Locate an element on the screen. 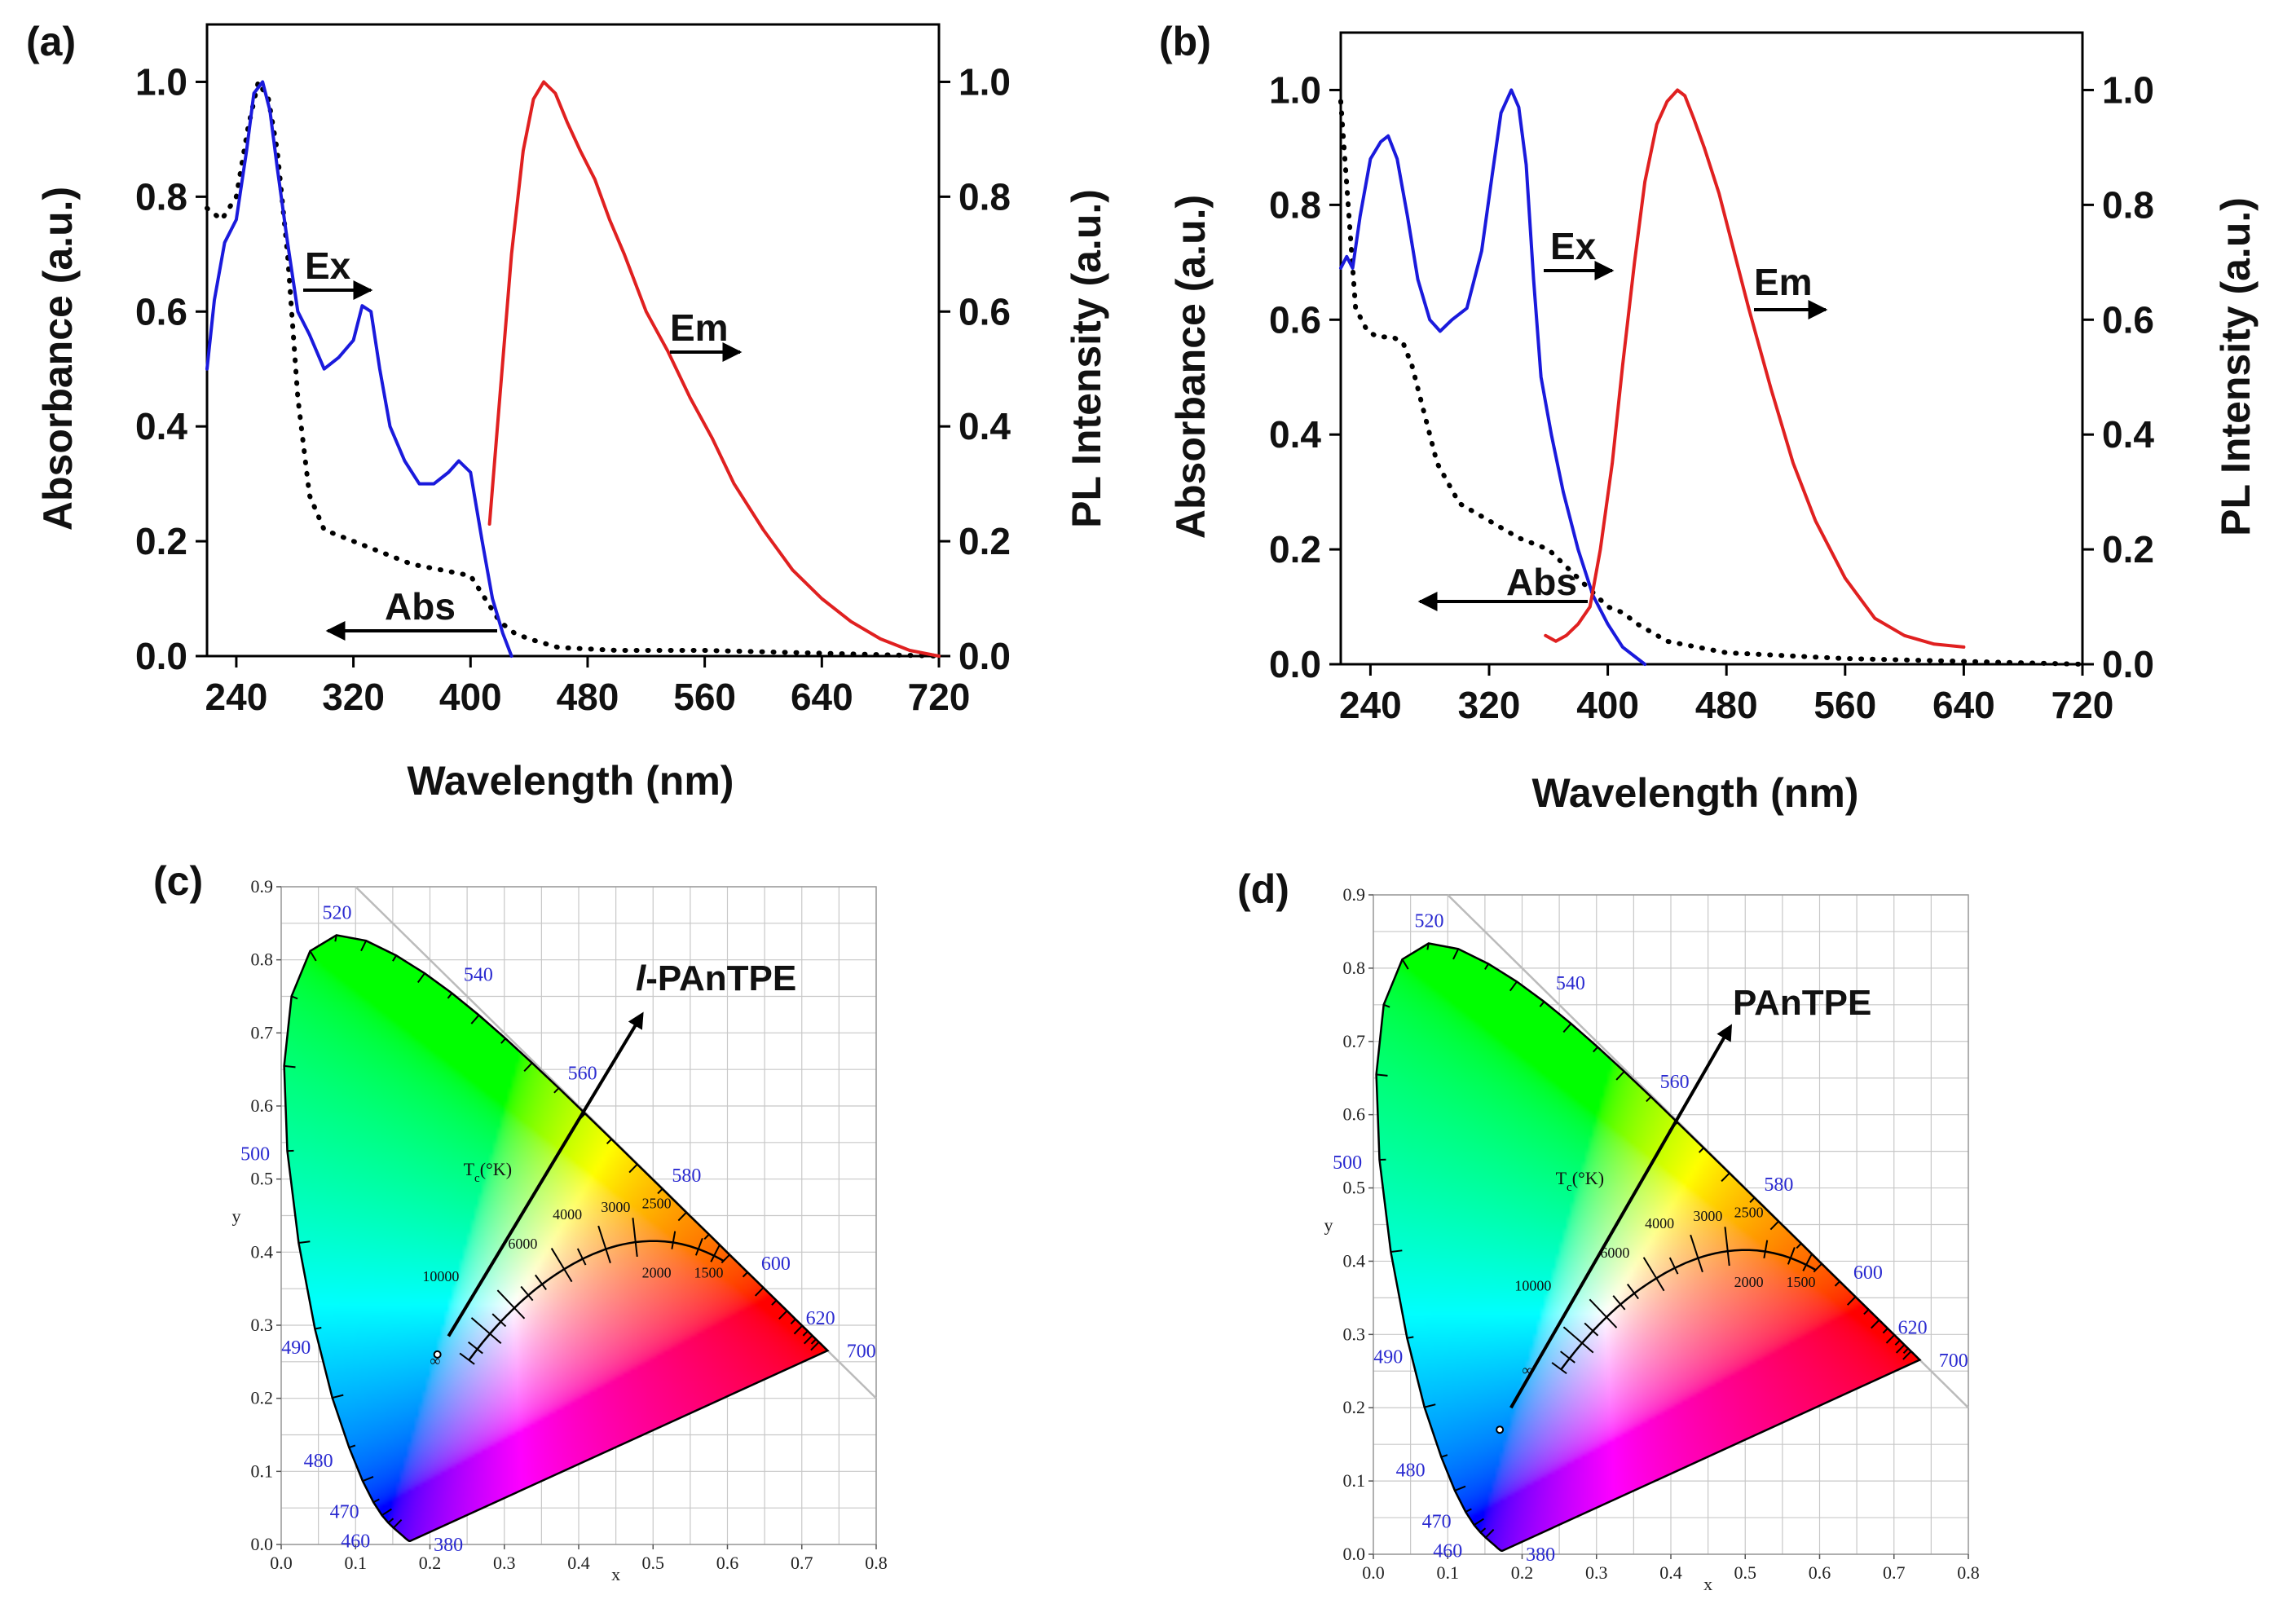 Image resolution: width=2296 pixels, height=1617 pixels. panel-d-ytick-label: 0.1 is located at coordinates (1354, 1480).